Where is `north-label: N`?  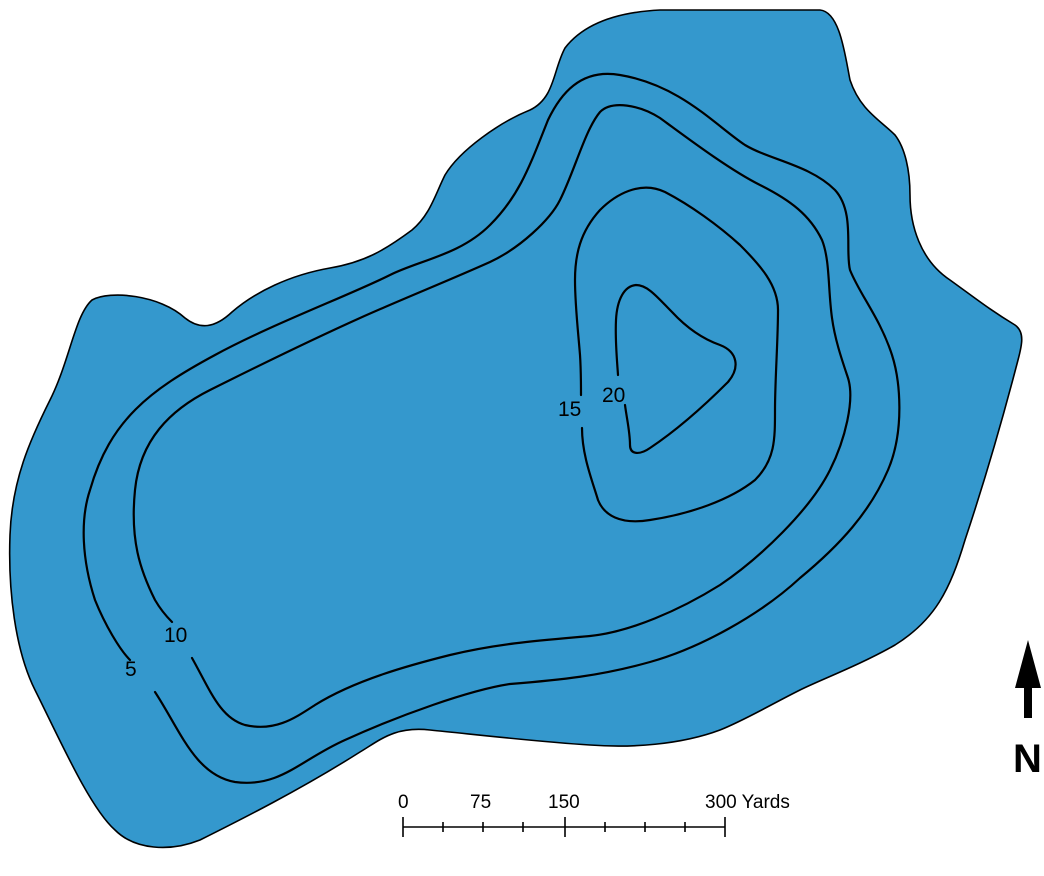 north-label: N is located at coordinates (1027, 759).